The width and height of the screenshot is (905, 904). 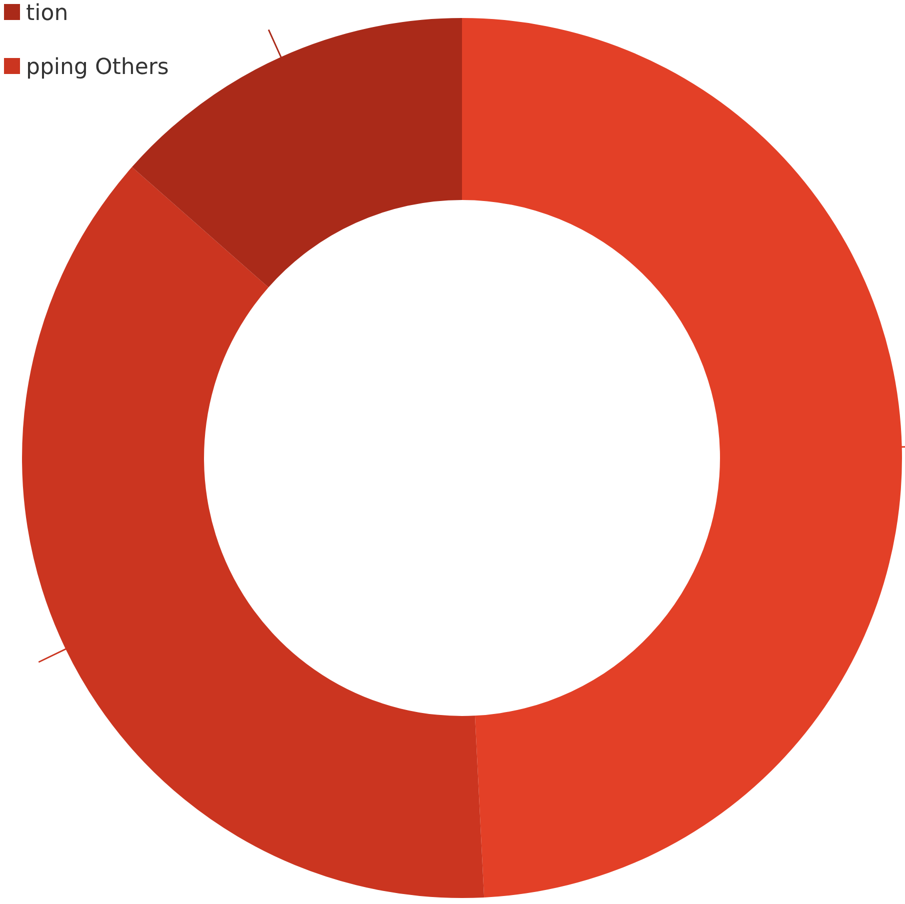 I want to click on legend-label: tion, so click(x=47, y=13).